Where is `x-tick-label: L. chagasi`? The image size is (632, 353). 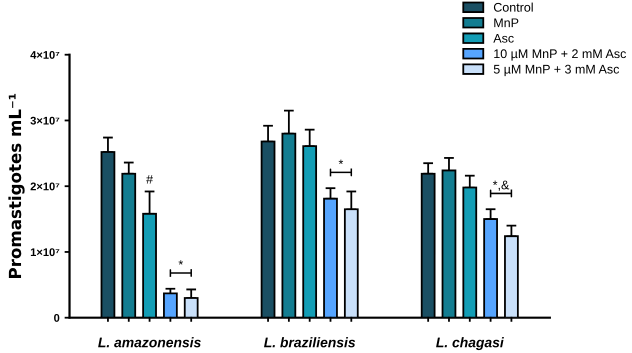
x-tick-label: L. chagasi is located at coordinates (470, 343).